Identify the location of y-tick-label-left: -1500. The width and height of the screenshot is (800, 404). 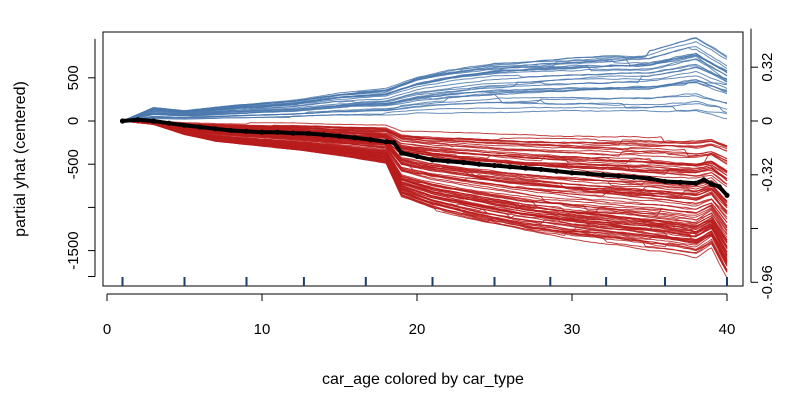
(73, 250).